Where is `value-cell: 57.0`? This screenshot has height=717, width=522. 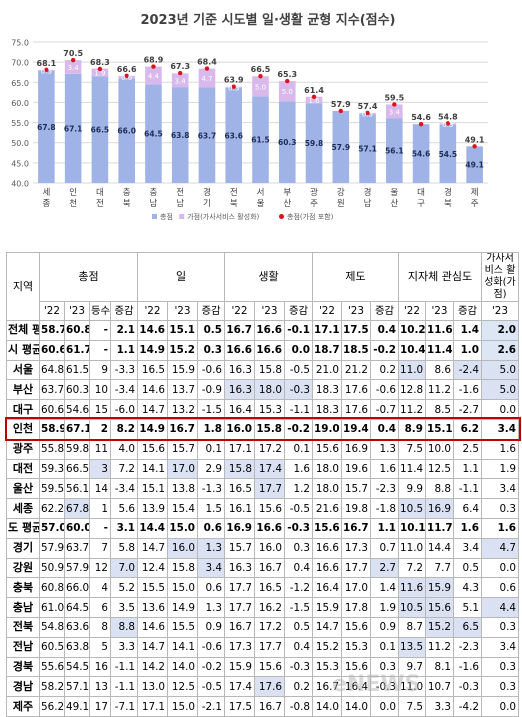
value-cell: 57.0 is located at coordinates (52, 528).